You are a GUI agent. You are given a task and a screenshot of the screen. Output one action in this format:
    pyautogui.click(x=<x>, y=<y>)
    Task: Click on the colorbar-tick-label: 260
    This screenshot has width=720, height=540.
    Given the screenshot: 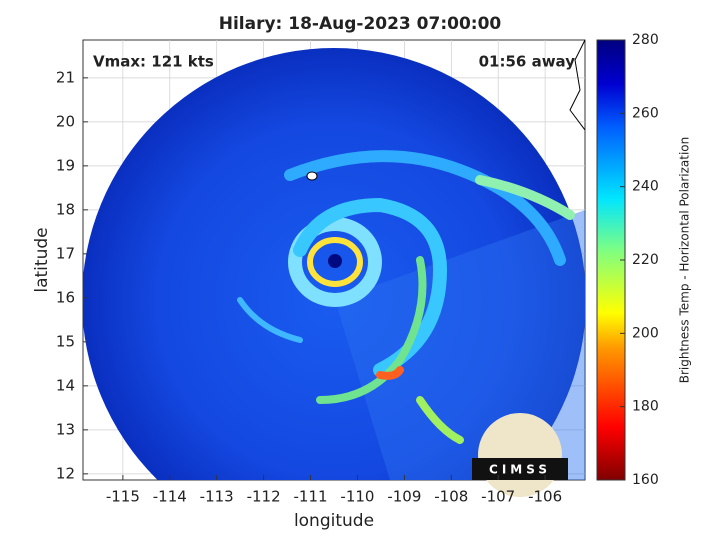 What is the action you would take?
    pyautogui.click(x=645, y=113)
    